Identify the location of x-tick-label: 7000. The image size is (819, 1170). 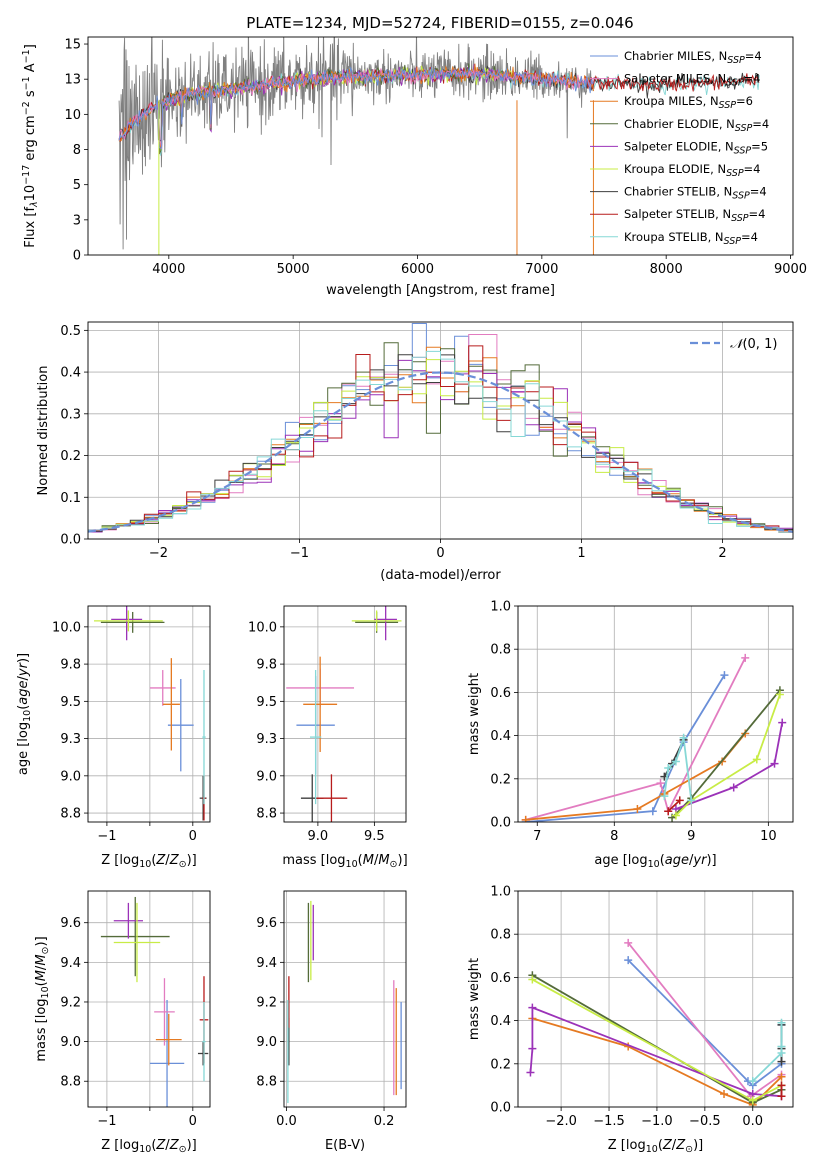
(541, 269).